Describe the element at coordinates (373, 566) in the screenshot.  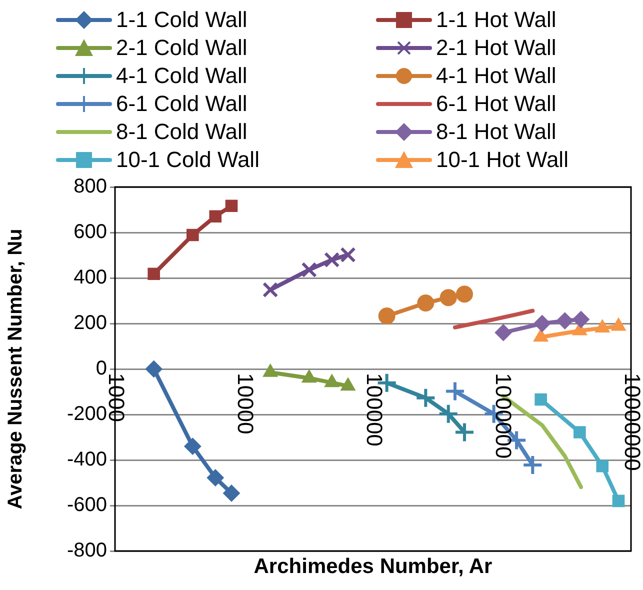
I see `x-axis-title: Archimedes Number, Ar` at that location.